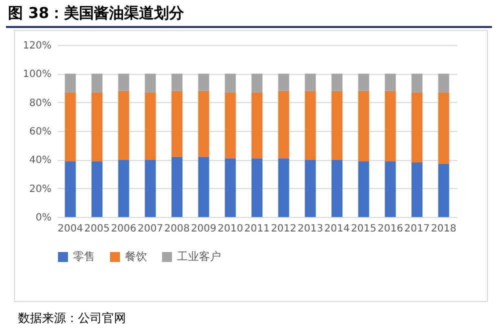  Describe the element at coordinates (363, 229) in the screenshot. I see `x-tick-label: 2015` at that location.